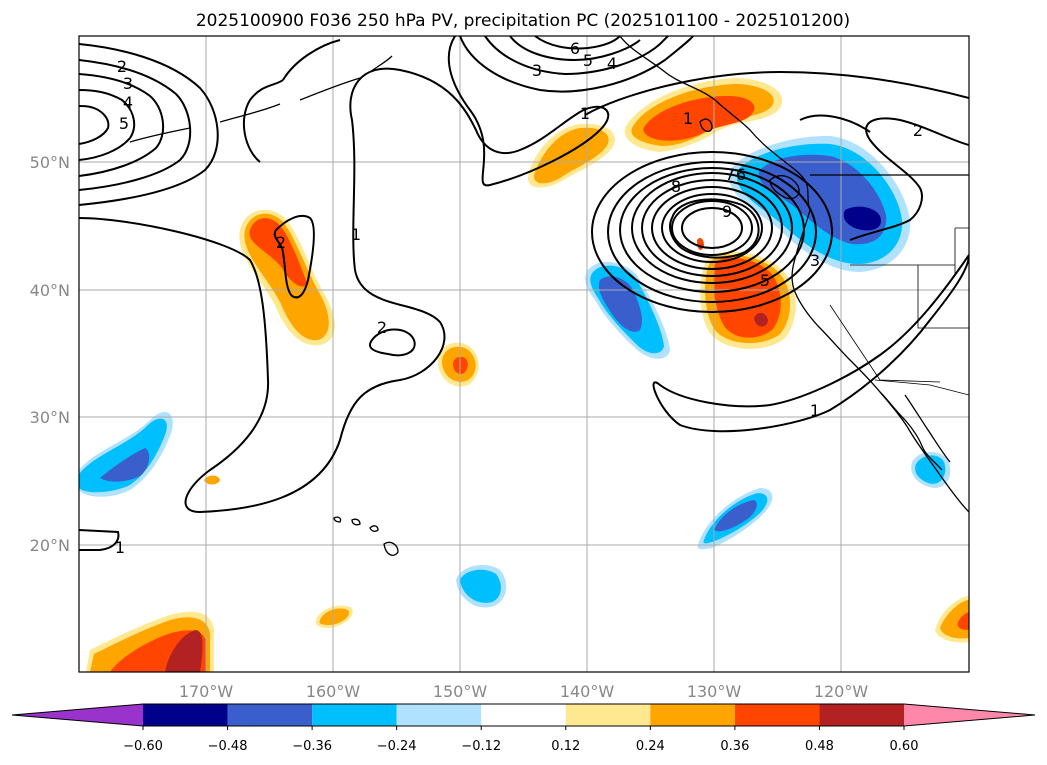 The image size is (1047, 765). I want to click on lon-label-140w: 140°W, so click(587, 691).